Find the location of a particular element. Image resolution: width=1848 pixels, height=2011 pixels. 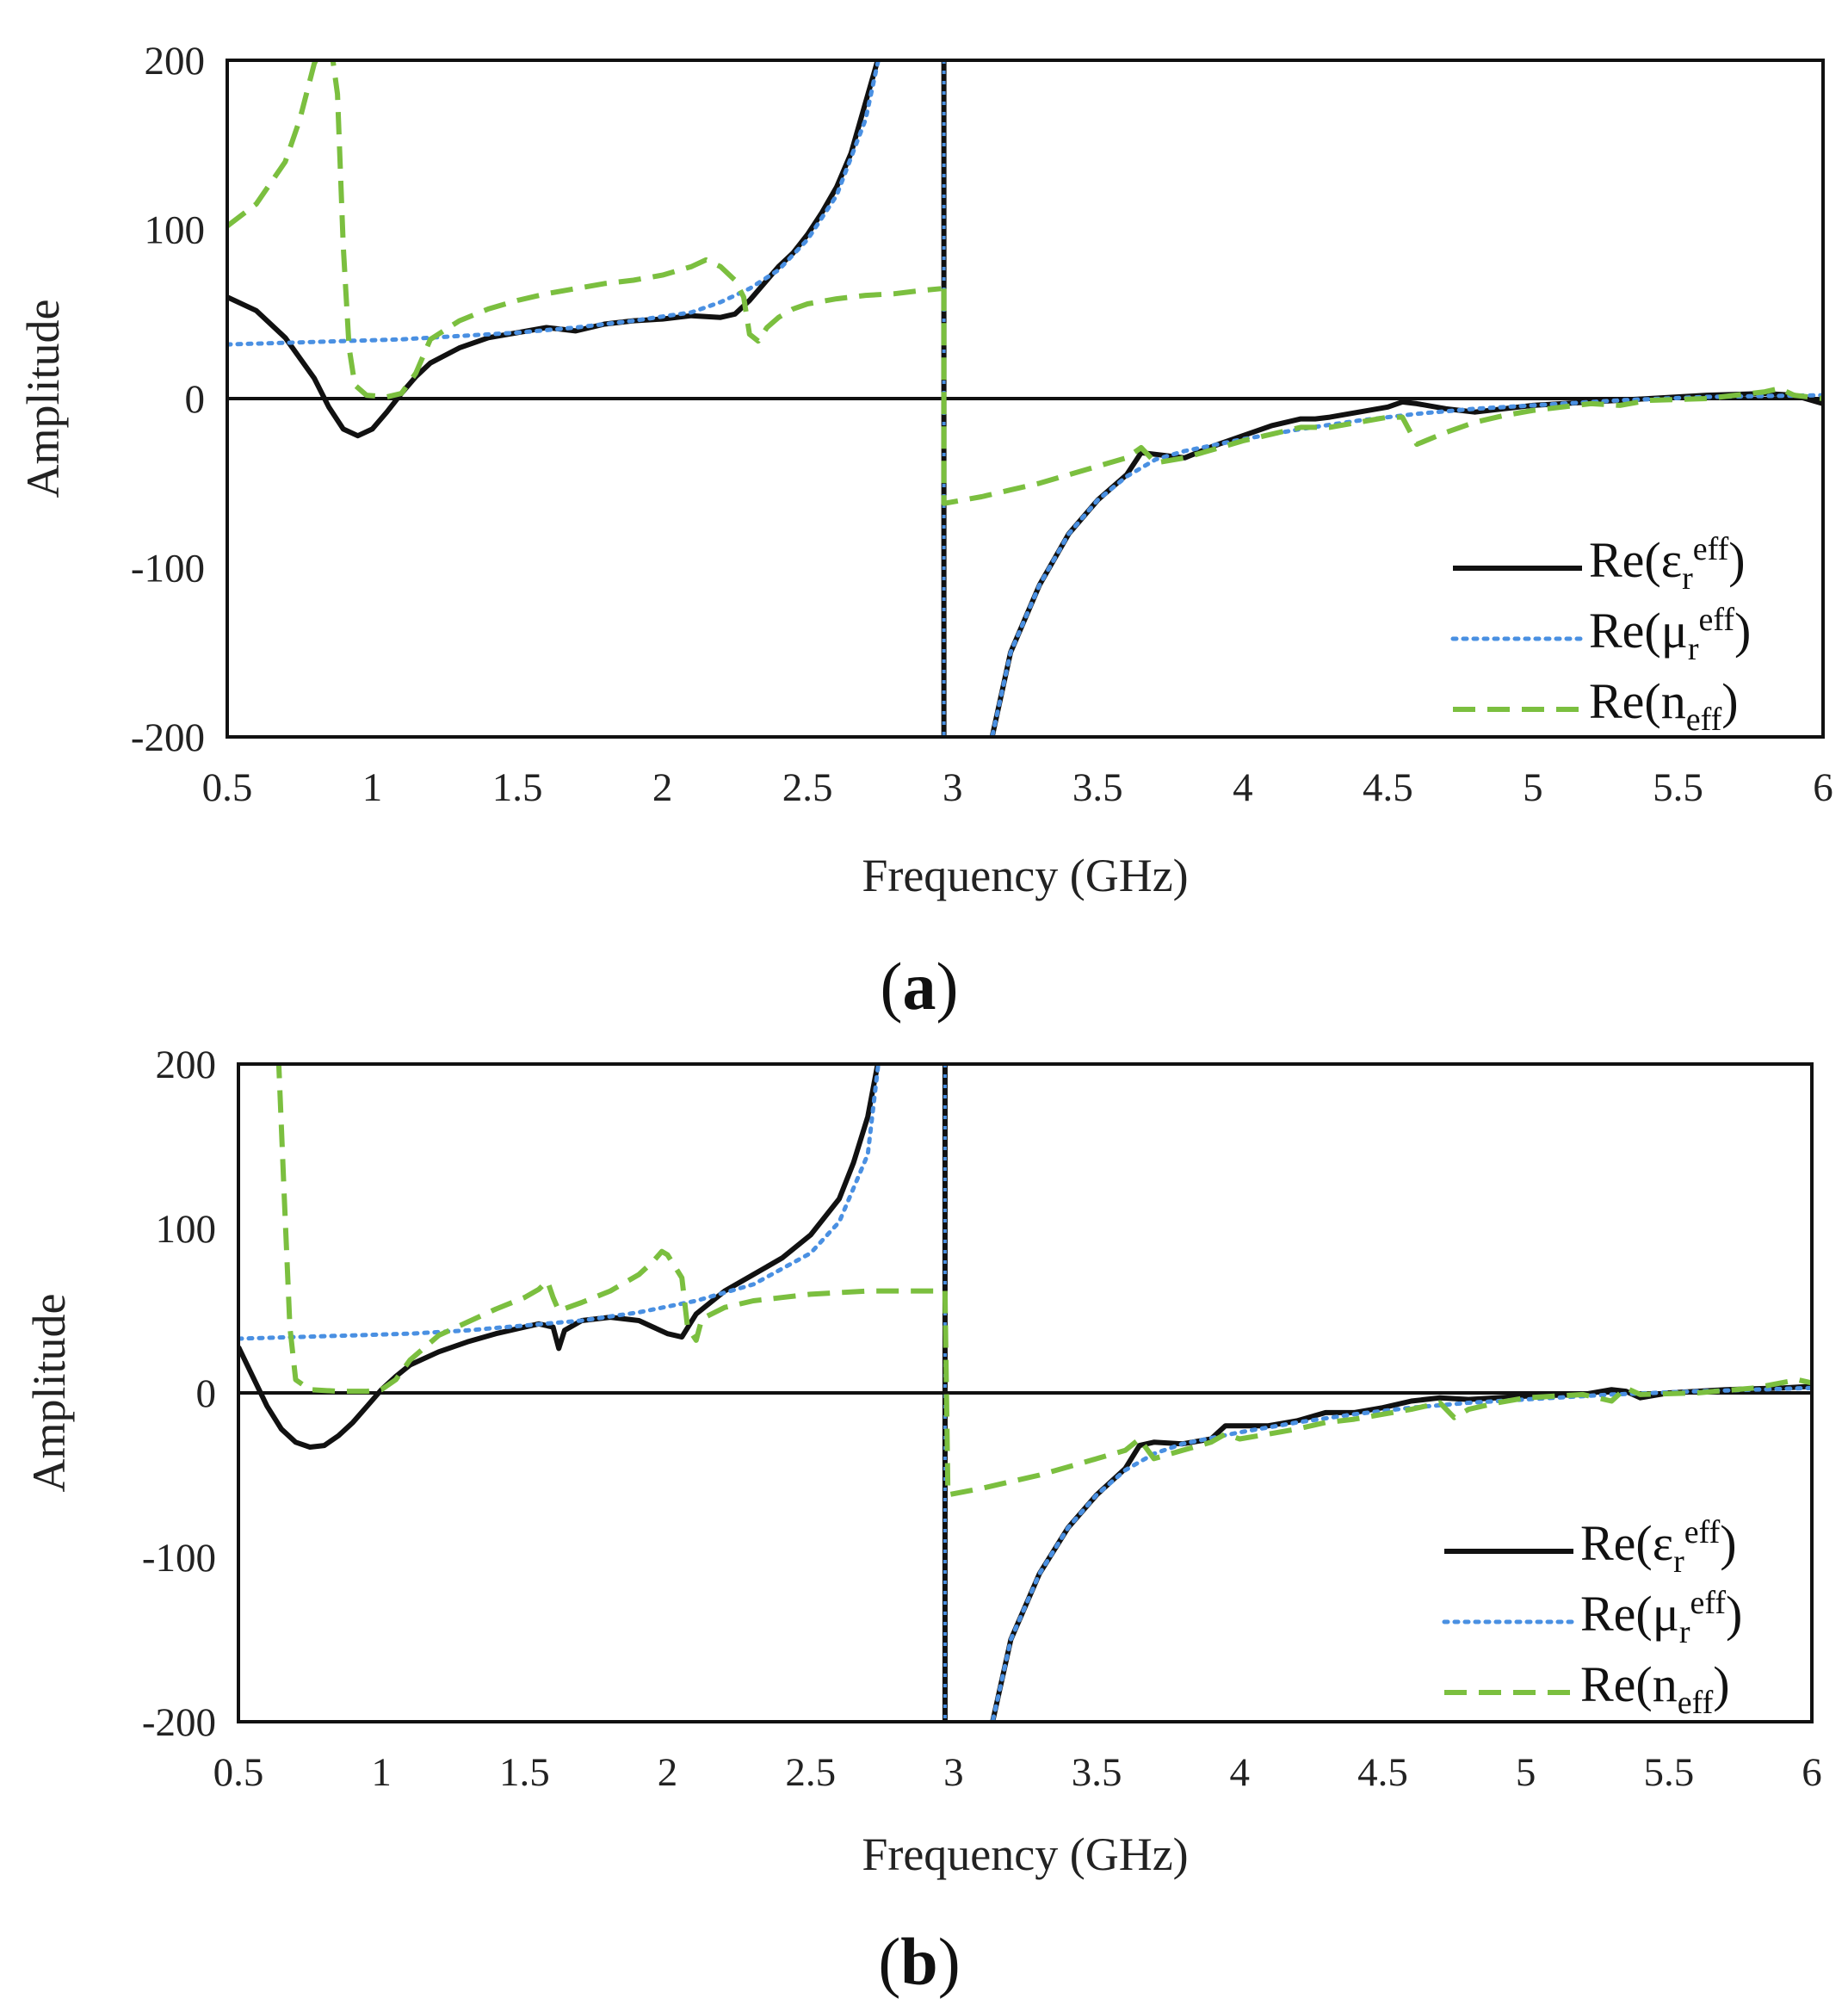

panel-b-legend: Re(εreff)Re(μreff)Re(neff) is located at coordinates (1592, 1617).